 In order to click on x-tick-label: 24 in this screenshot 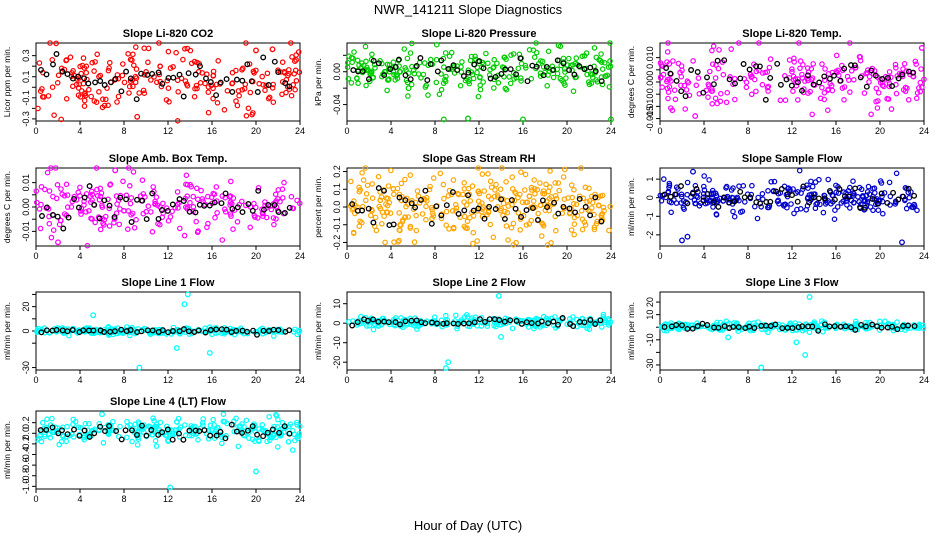, I will do `click(300, 256)`.